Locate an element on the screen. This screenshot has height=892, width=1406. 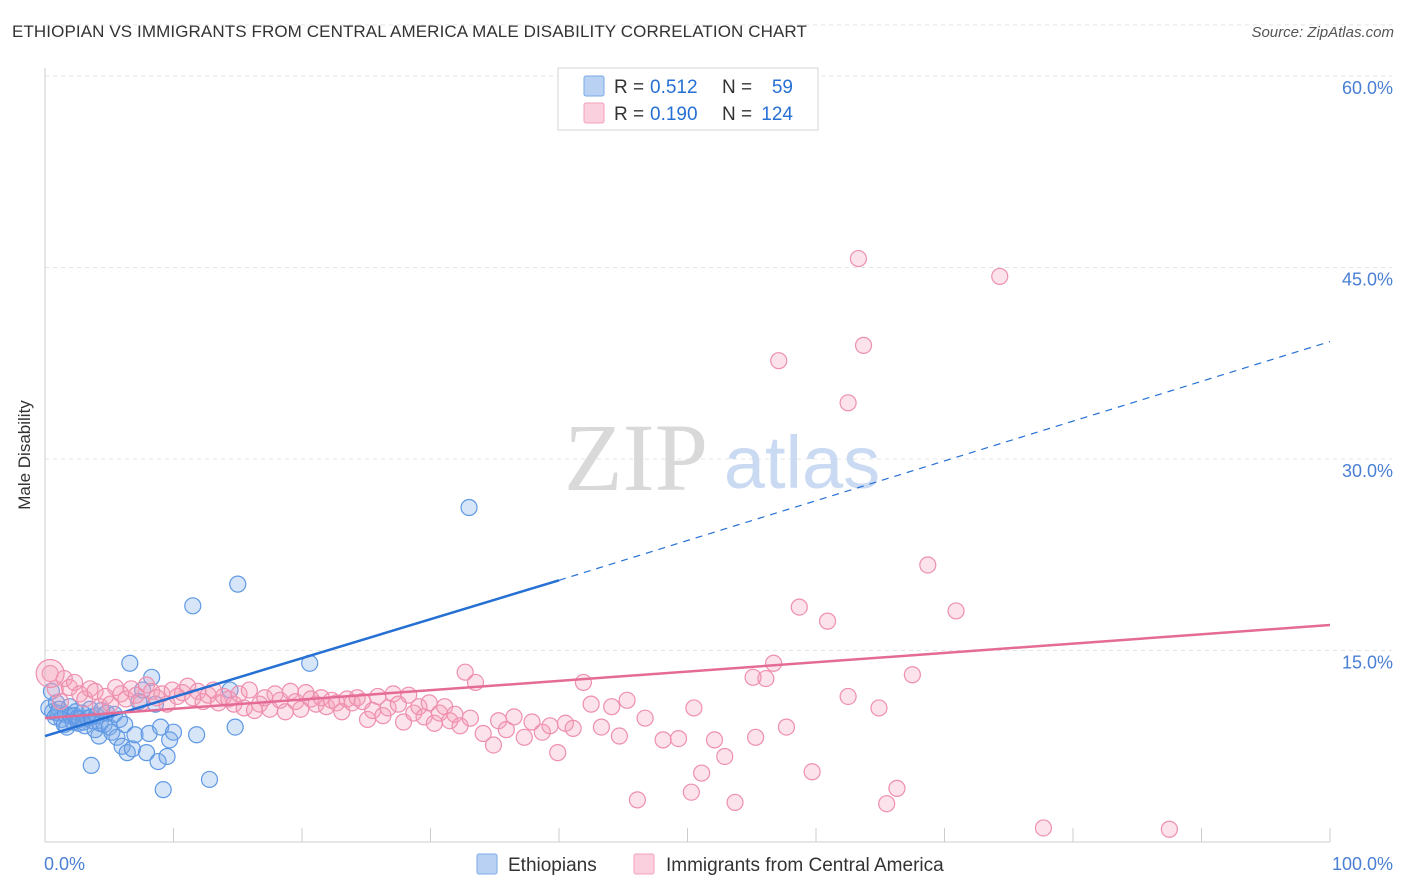
trend-line-central-america is located at coordinates (687, 671).